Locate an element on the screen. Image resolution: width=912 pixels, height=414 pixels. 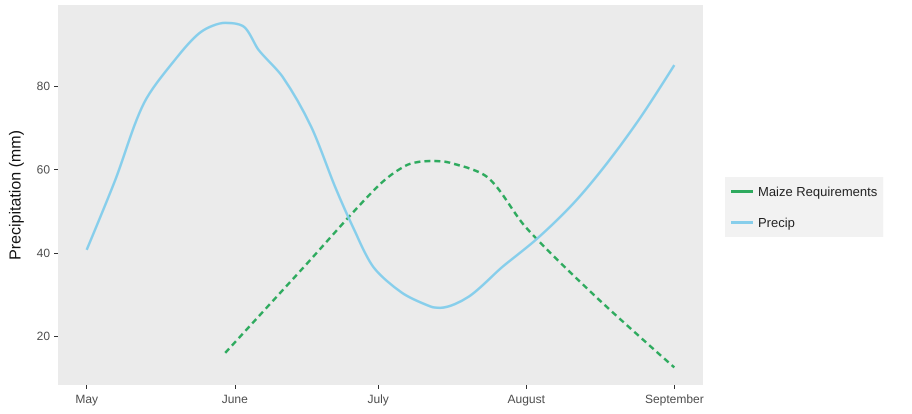
x-tick-label: July is located at coordinates (378, 399).